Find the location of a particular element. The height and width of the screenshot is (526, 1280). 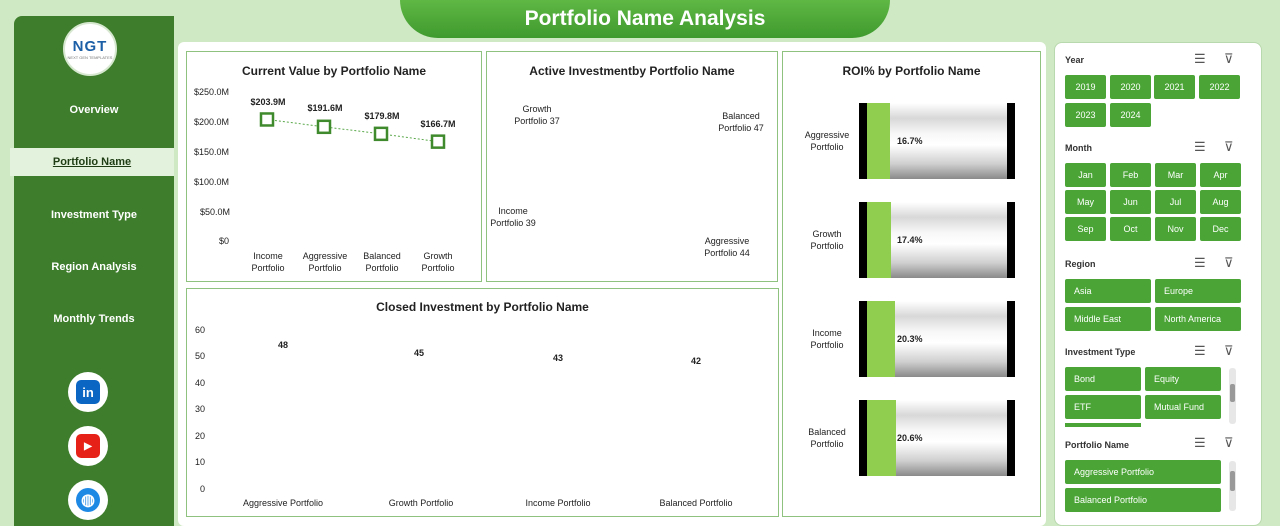

website-button: ◍ is located at coordinates (88, 500).